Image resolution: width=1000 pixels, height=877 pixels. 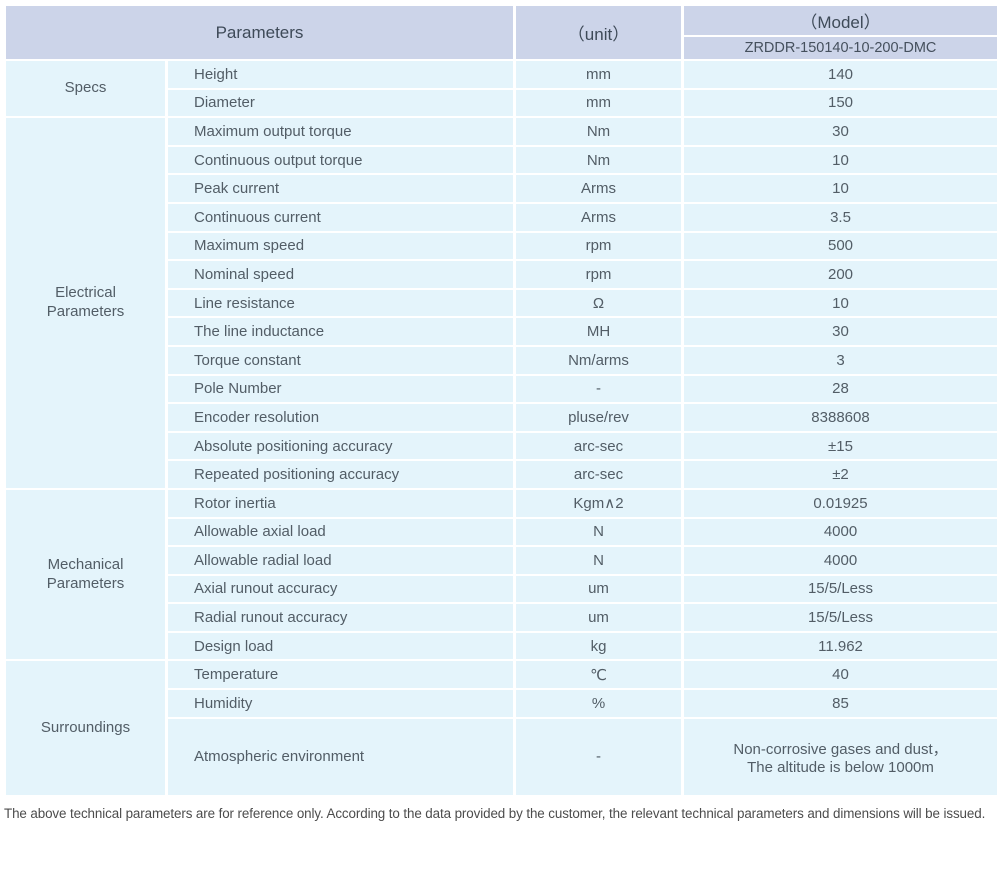 I want to click on parameter-name: Diameter, so click(x=340, y=103).